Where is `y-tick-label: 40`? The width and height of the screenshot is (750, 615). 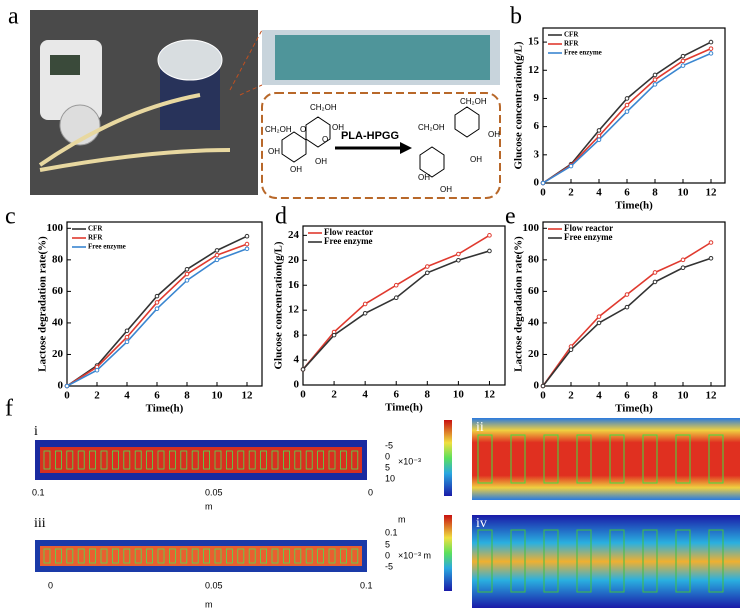
y-tick-label: 40 is located at coordinates (534, 322).